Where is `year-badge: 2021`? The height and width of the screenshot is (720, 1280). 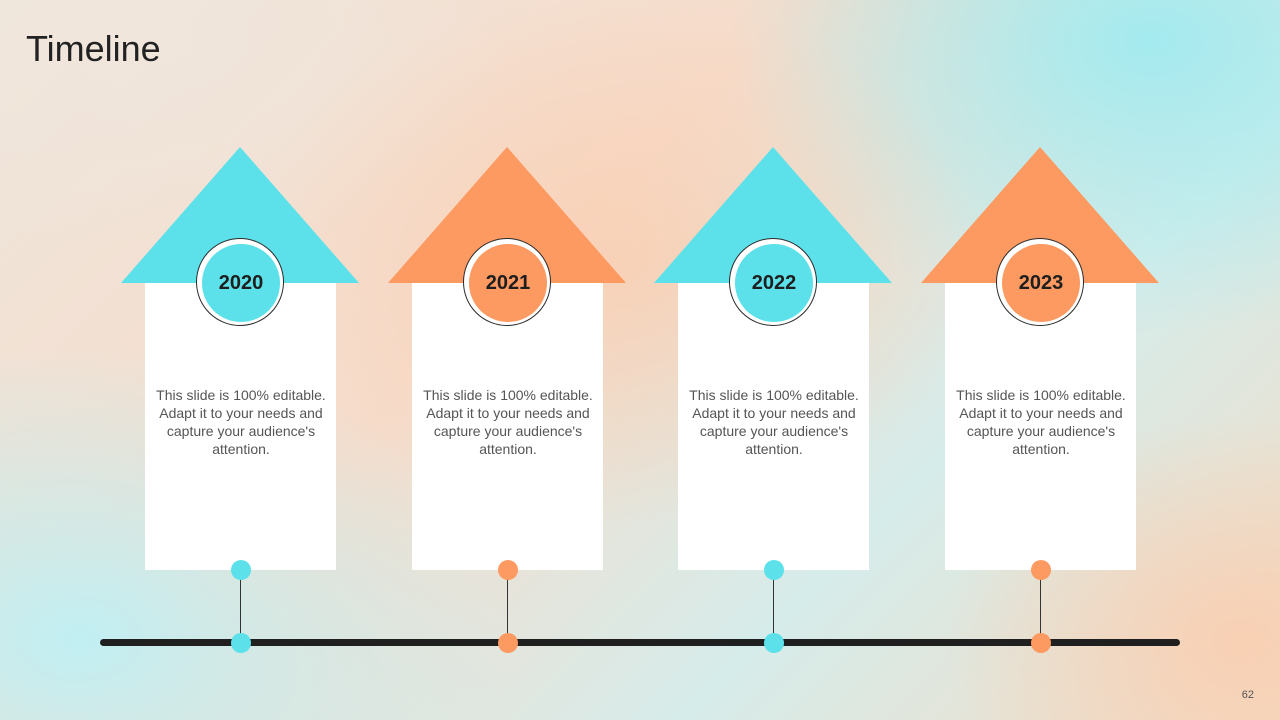
year-badge: 2021 is located at coordinates (508, 283).